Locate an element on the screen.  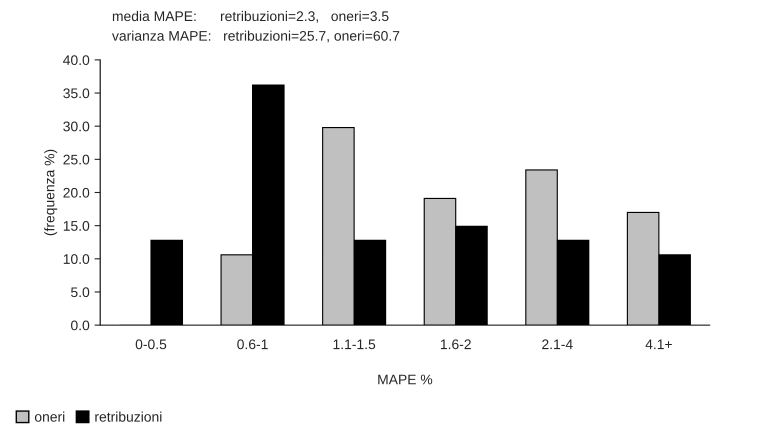
x-tick-label: 2.1-4 is located at coordinates (557, 344).